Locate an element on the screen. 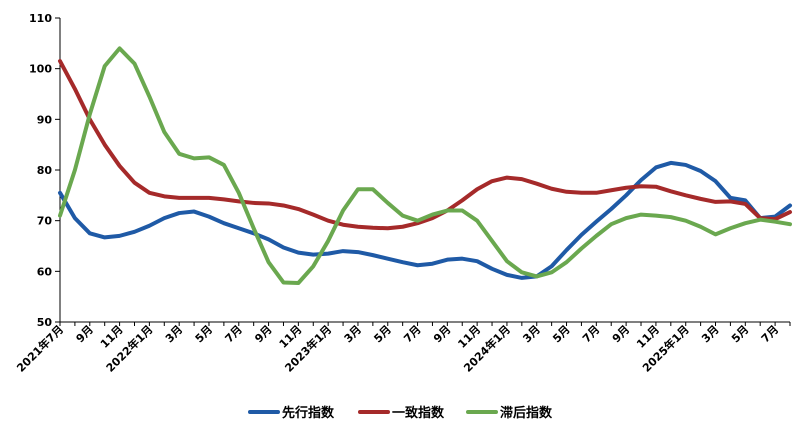 The image size is (800, 436). legend: 先行指数 一致指数 滞后指数 is located at coordinates (400, 413).